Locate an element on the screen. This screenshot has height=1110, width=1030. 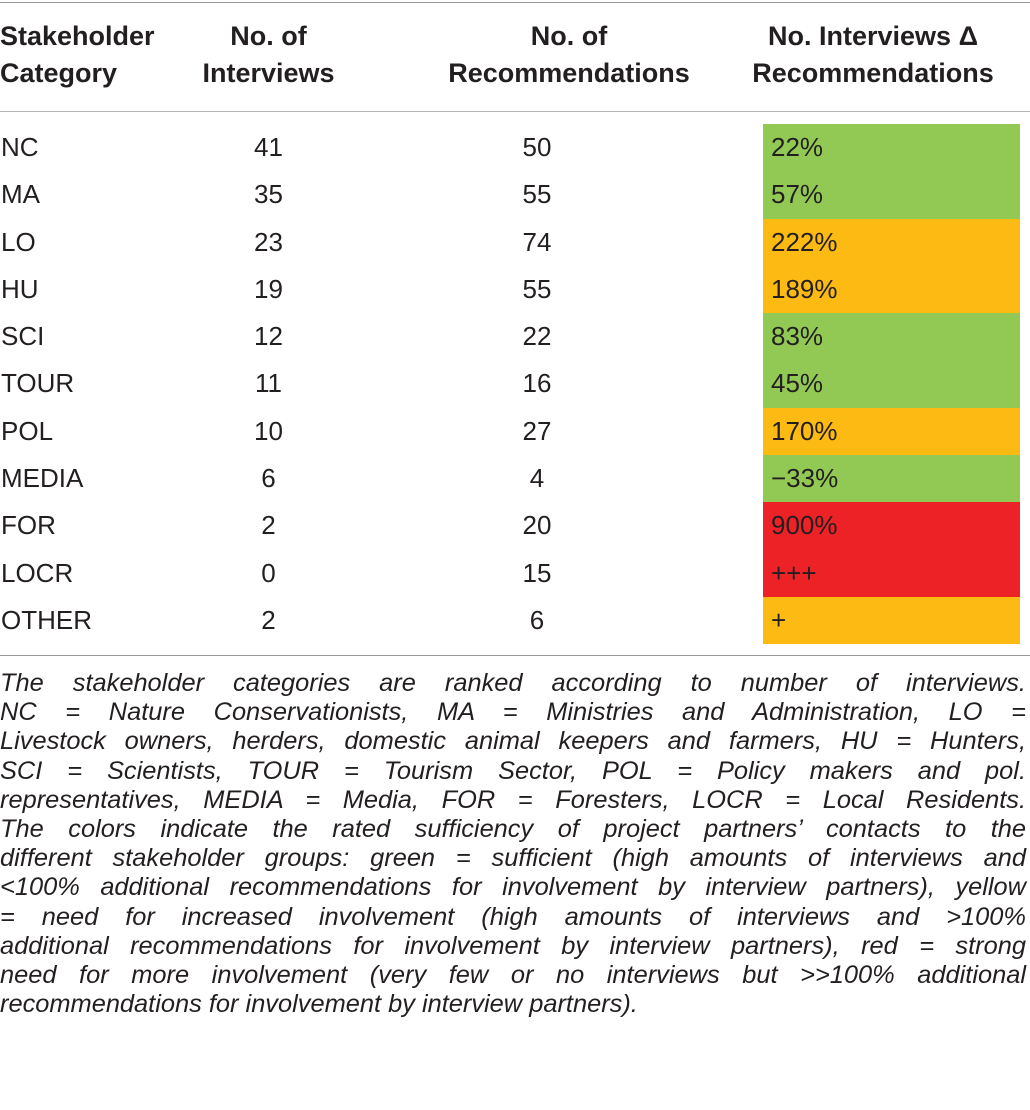
recommendations-cell: 20 is located at coordinates (537, 525).